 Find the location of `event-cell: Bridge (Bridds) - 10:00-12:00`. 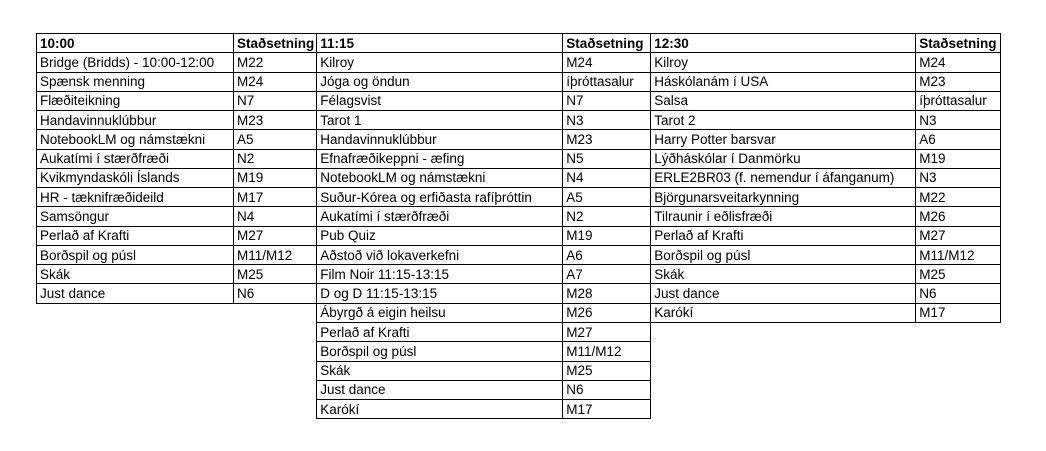

event-cell: Bridge (Bridds) - 10:00-12:00 is located at coordinates (135, 62).